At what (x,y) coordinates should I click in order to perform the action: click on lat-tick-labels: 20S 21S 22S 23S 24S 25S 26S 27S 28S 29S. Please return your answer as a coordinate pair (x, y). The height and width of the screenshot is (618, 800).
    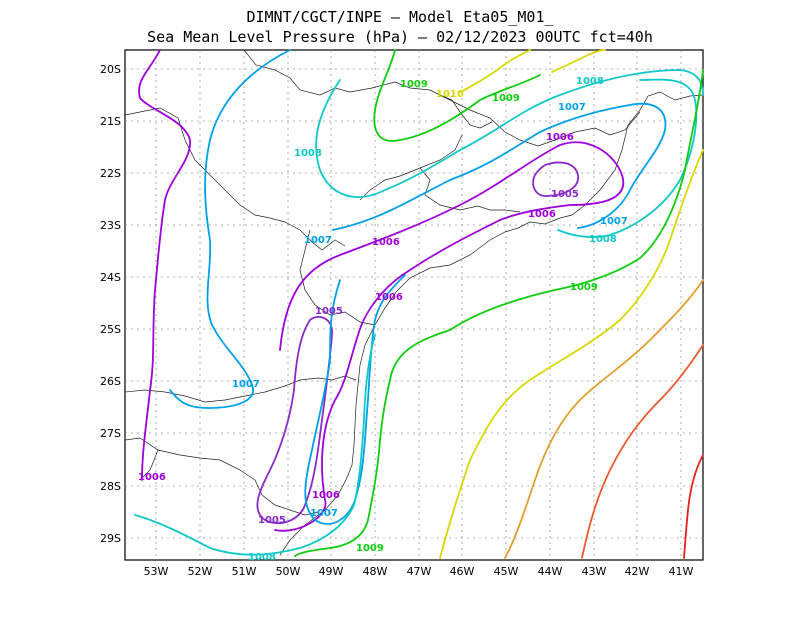
    Looking at the image, I should click on (110, 304).